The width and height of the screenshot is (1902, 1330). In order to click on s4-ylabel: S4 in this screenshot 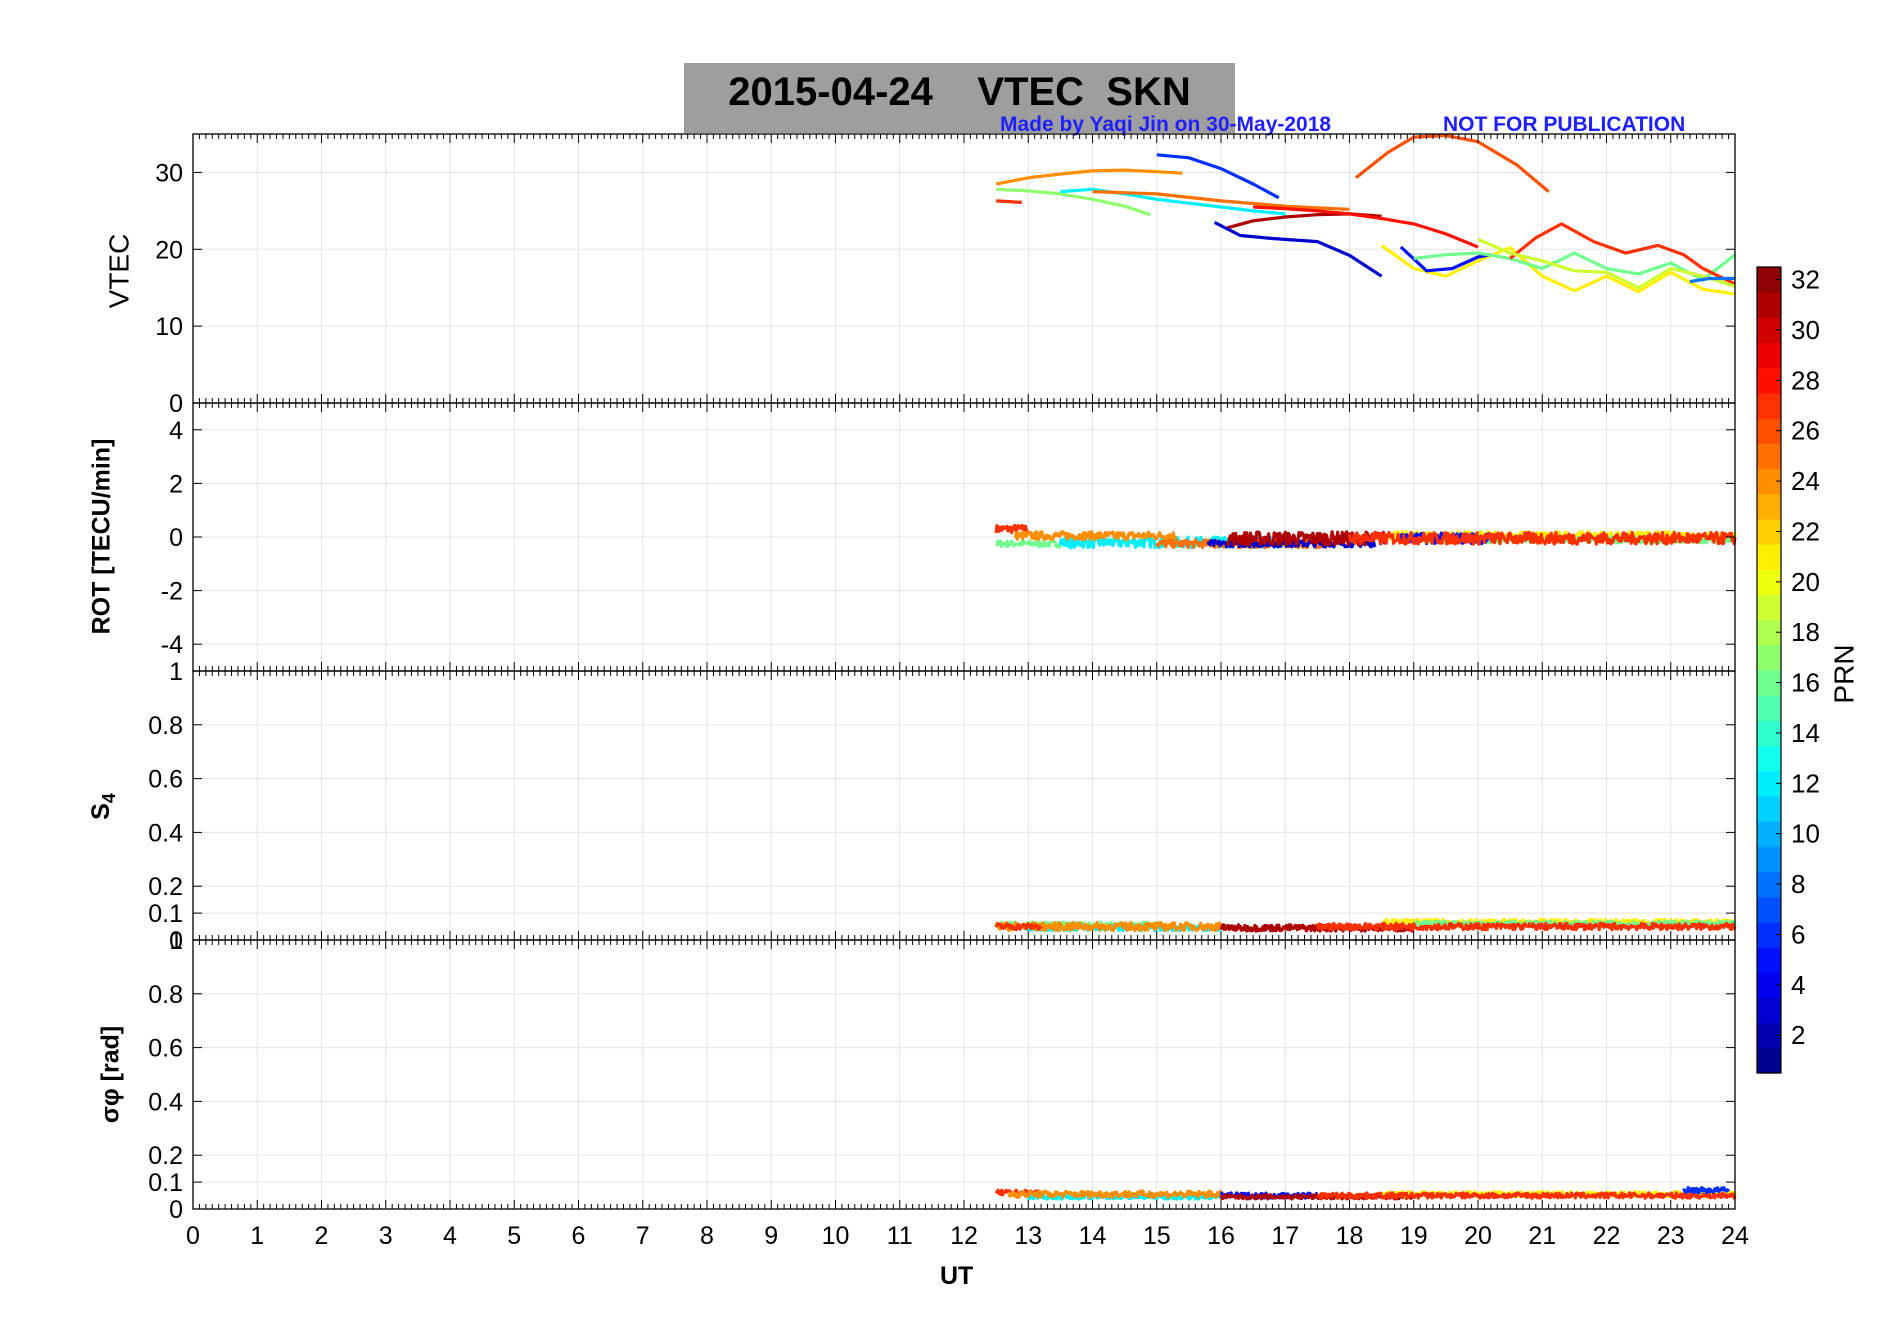, I will do `click(102, 806)`.